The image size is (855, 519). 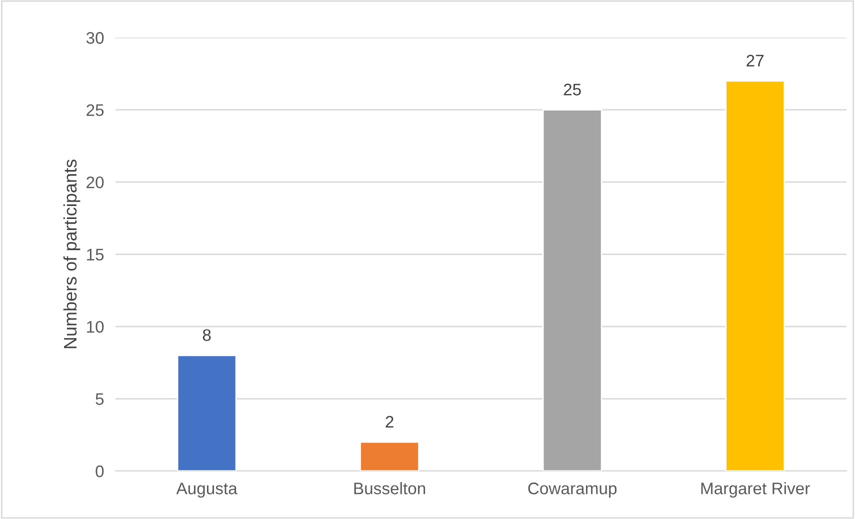 What do you see at coordinates (390, 488) in the screenshot?
I see `x-tick-label: Busselton` at bounding box center [390, 488].